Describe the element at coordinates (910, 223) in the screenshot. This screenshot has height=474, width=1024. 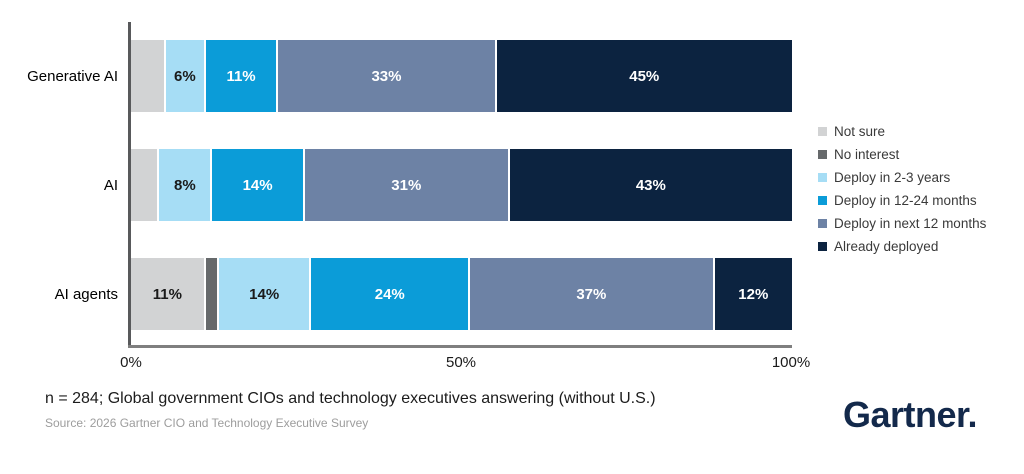
I see `legend-label: Deploy in next 12 months` at that location.